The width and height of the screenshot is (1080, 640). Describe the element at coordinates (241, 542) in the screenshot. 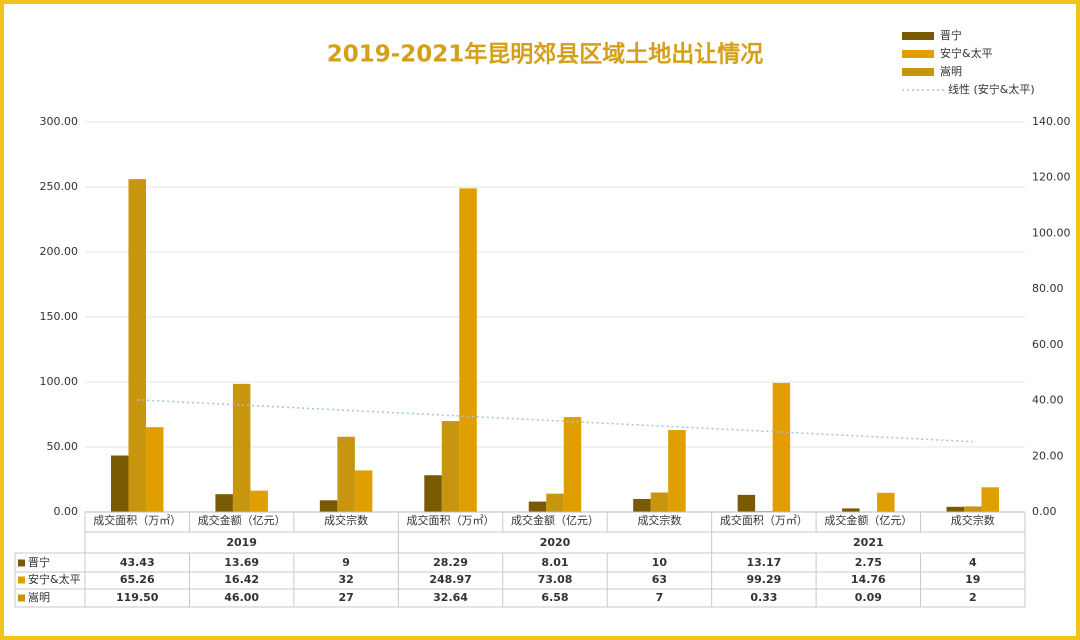

I see `group-label: 2019` at that location.